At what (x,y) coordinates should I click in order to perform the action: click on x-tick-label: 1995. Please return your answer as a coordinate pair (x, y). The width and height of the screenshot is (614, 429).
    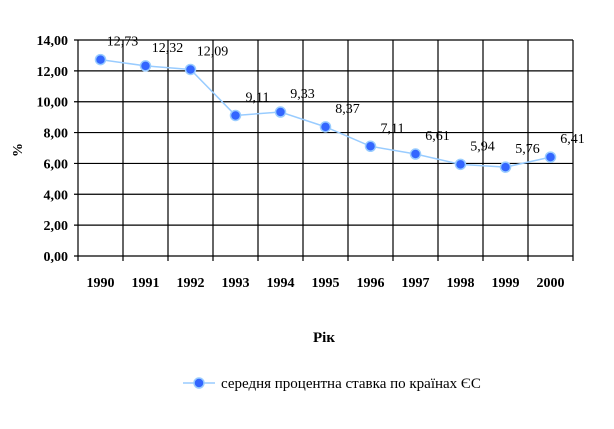
    Looking at the image, I should click on (326, 283).